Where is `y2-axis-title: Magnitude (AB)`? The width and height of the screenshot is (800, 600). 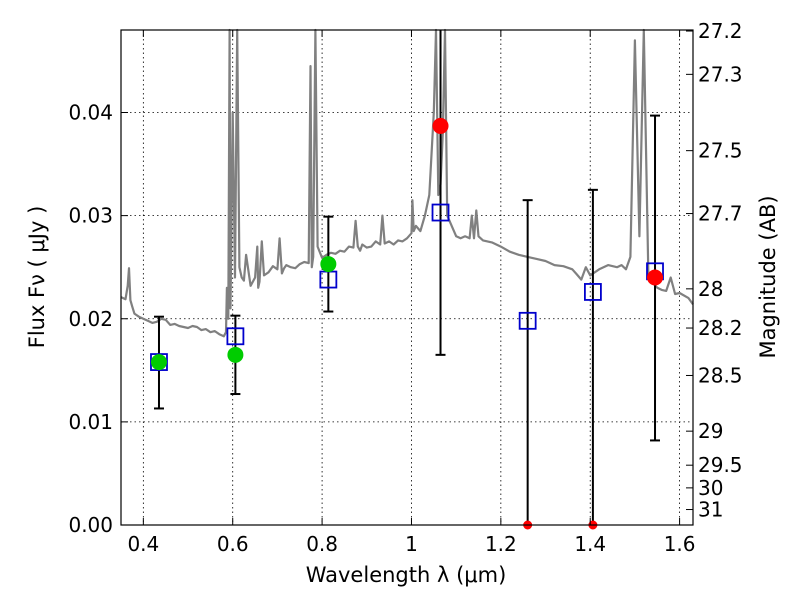 y2-axis-title: Magnitude (AB) is located at coordinates (768, 276).